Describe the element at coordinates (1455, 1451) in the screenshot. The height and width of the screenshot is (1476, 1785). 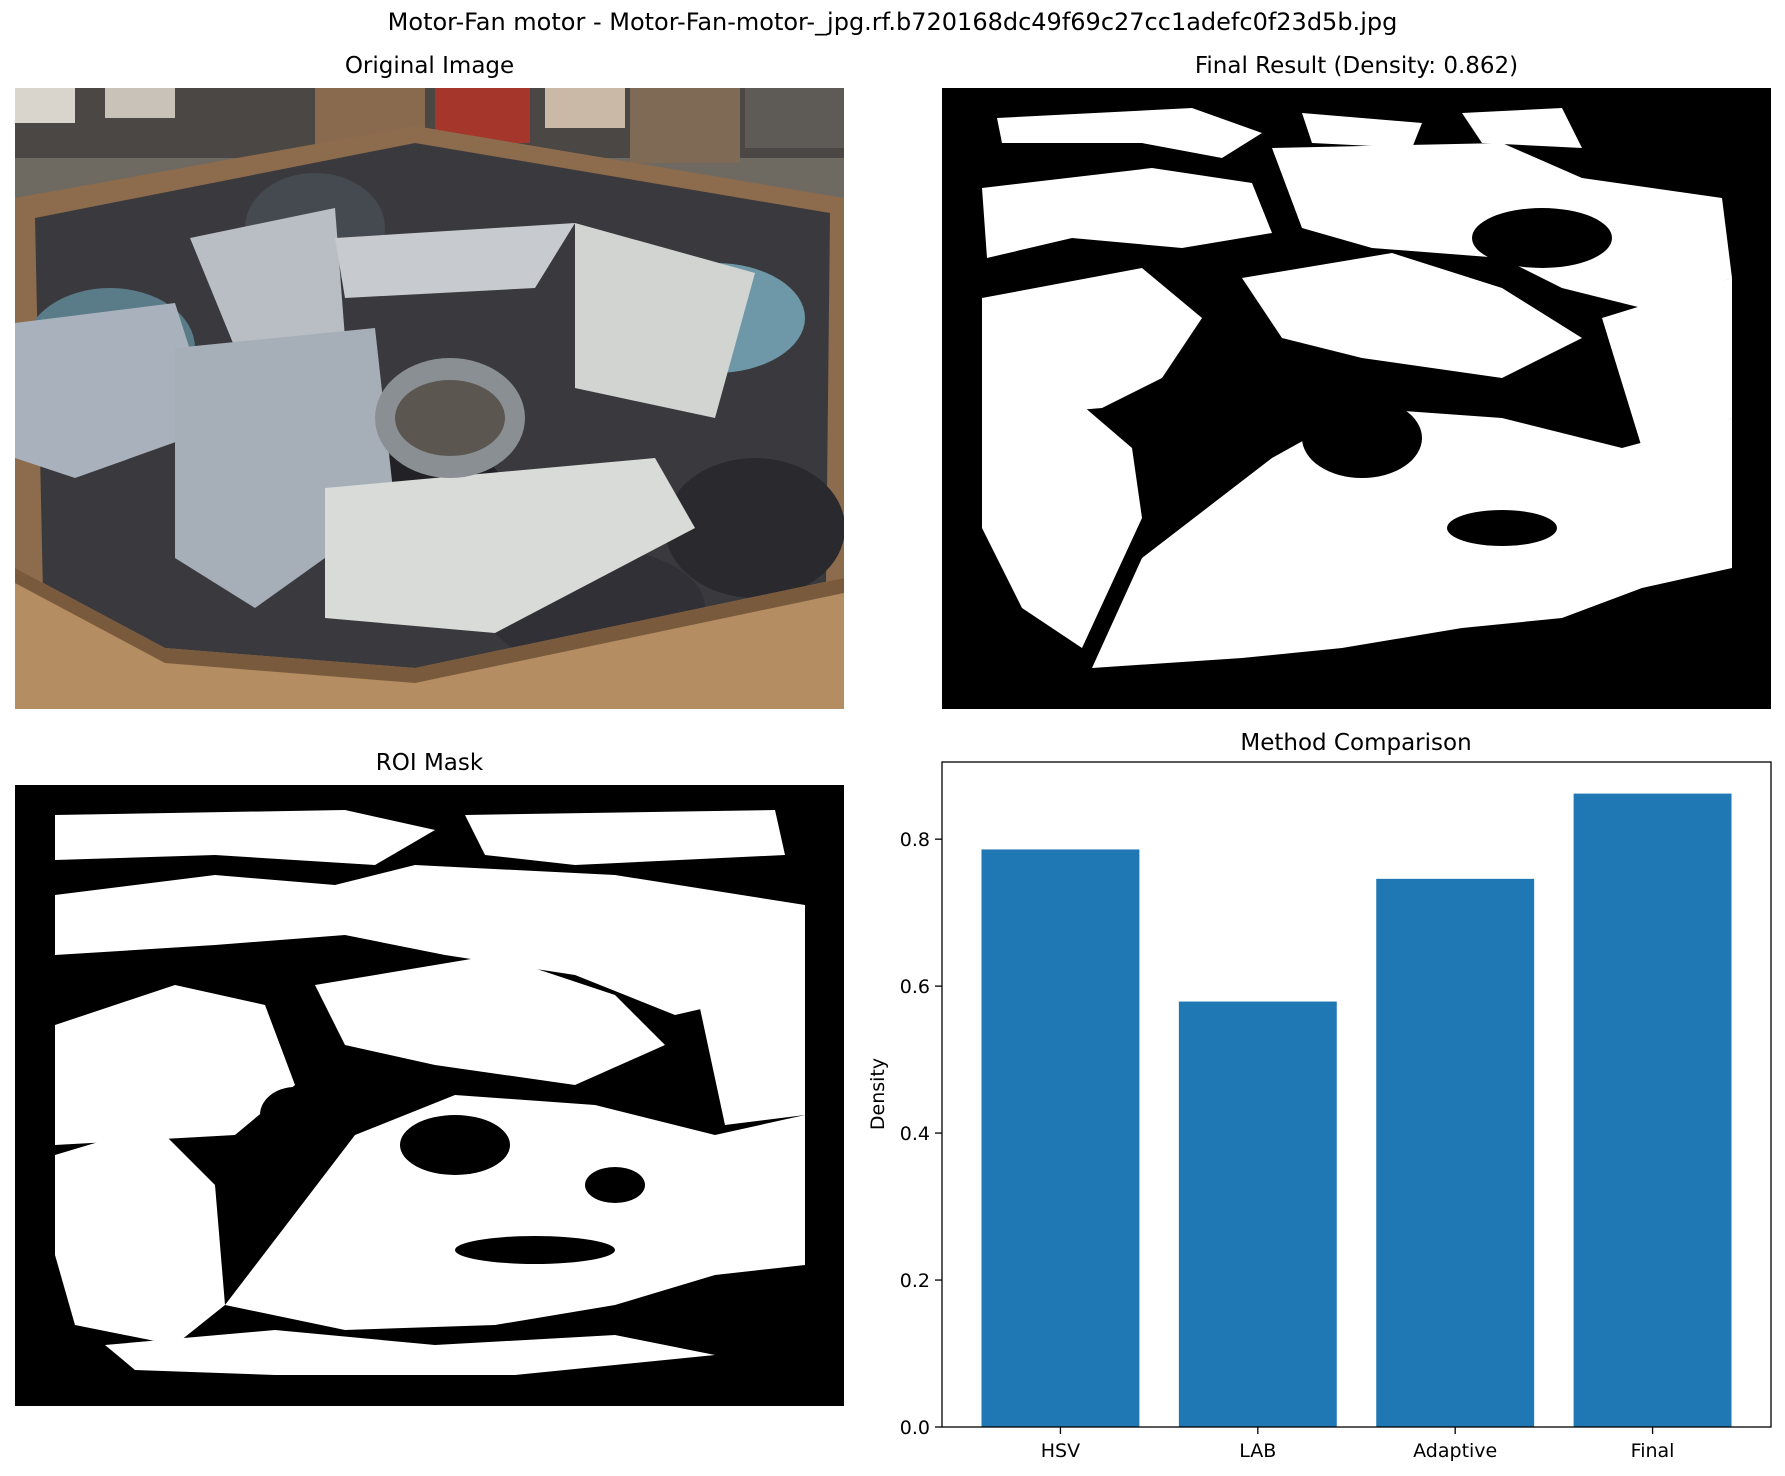
I see `x-tick-label-adaptive: Adaptive` at that location.